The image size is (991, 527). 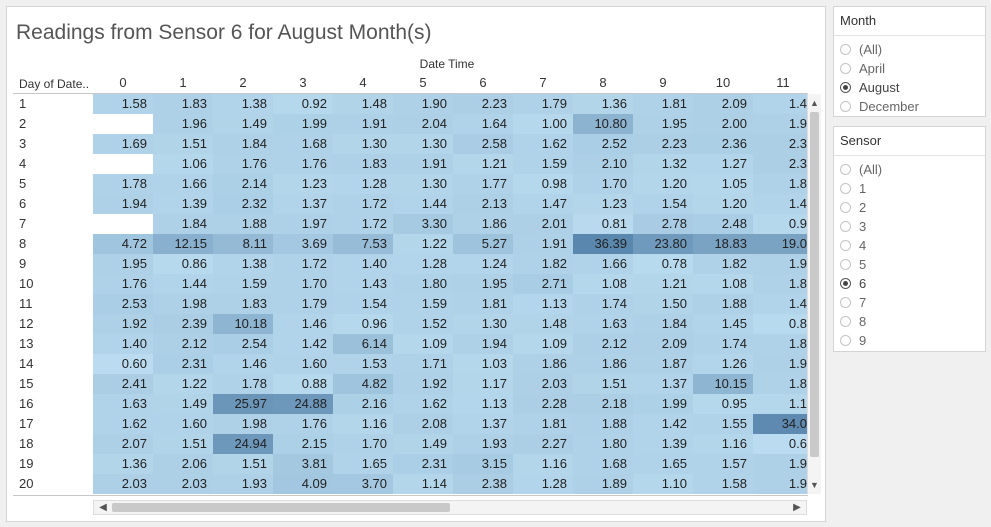 What do you see at coordinates (663, 82) in the screenshot?
I see `column-header: 9` at bounding box center [663, 82].